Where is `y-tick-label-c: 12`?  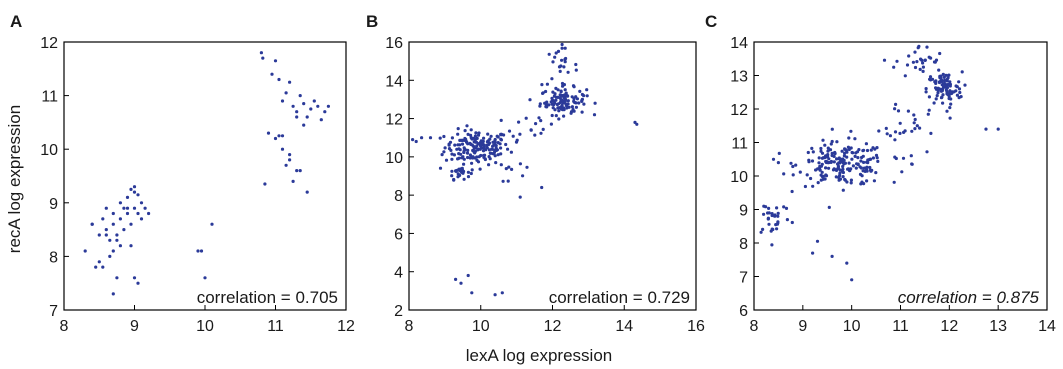
y-tick-label-c: 12 is located at coordinates (739, 110).